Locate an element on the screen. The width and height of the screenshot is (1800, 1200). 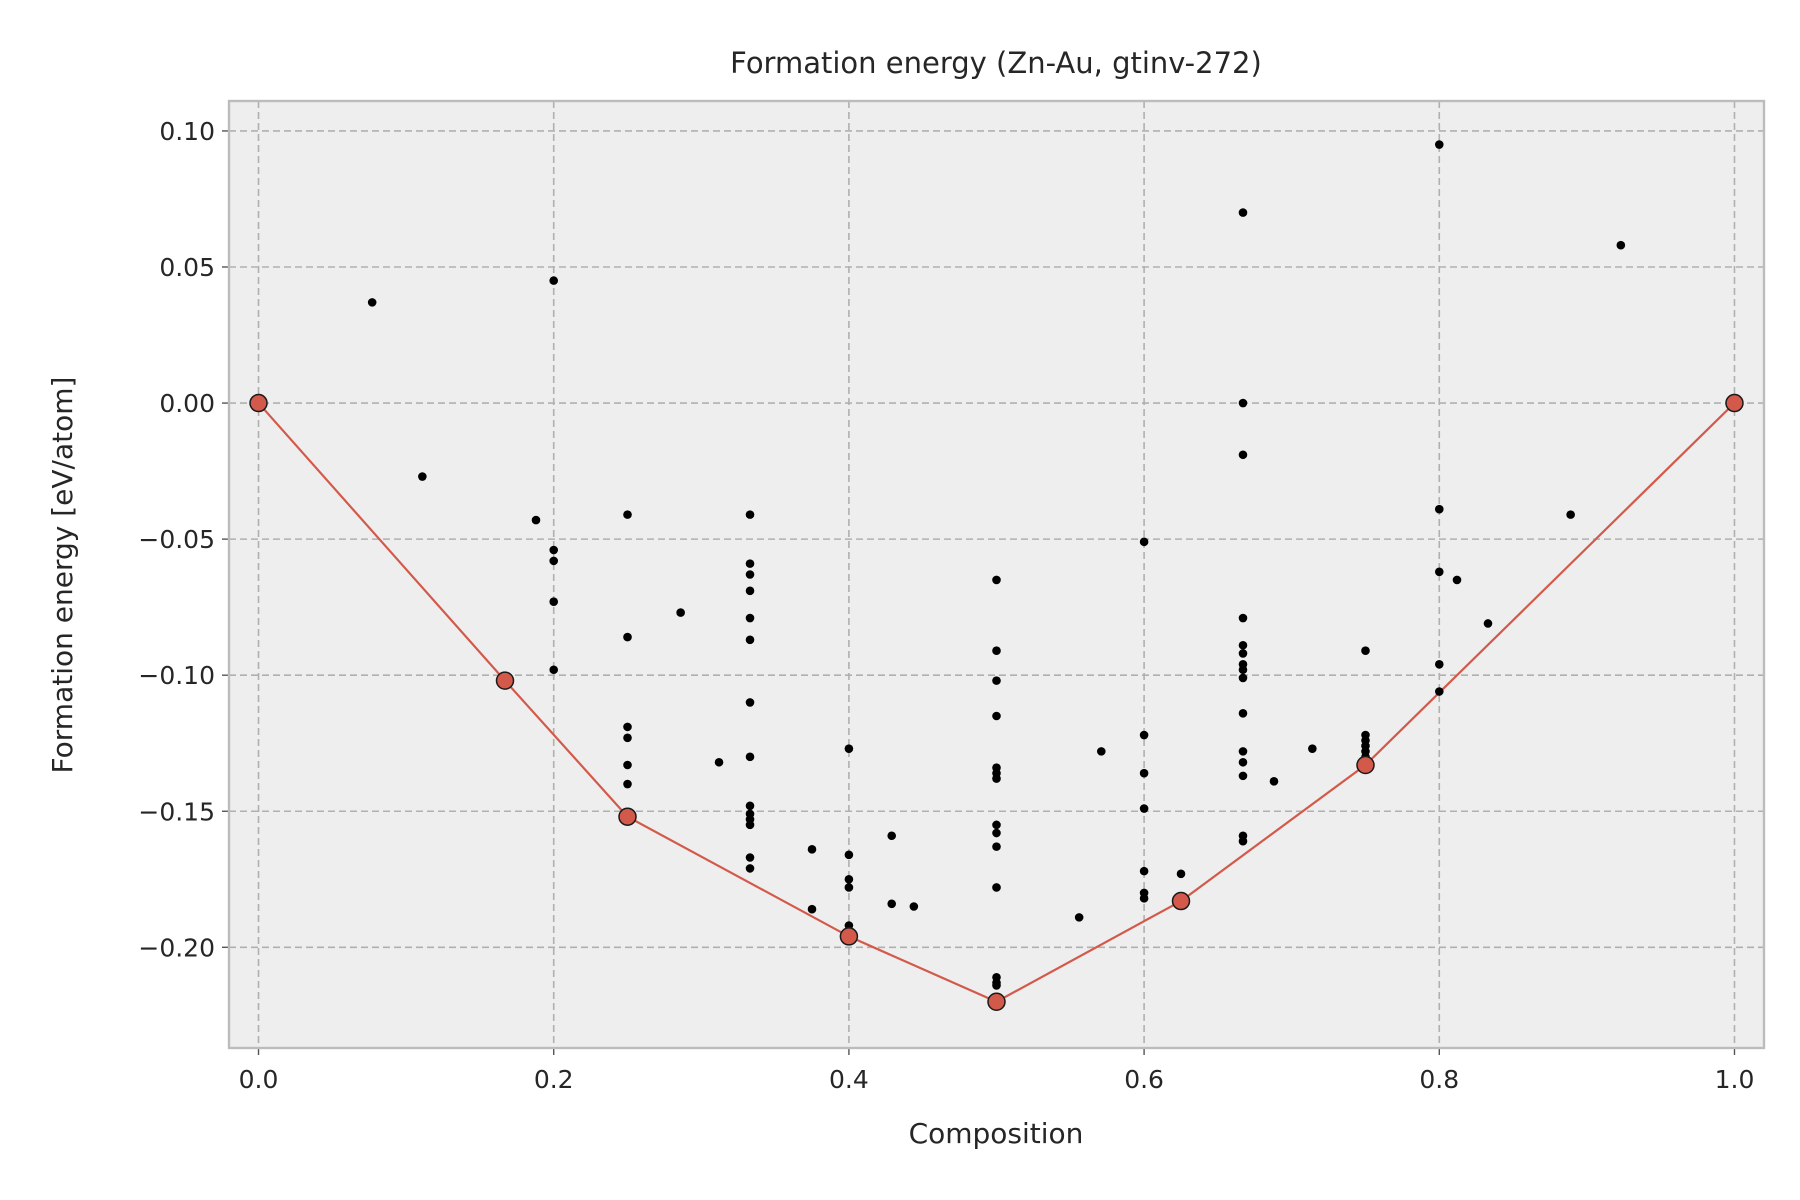
y-tick-label: −0.10 is located at coordinates (176, 675).